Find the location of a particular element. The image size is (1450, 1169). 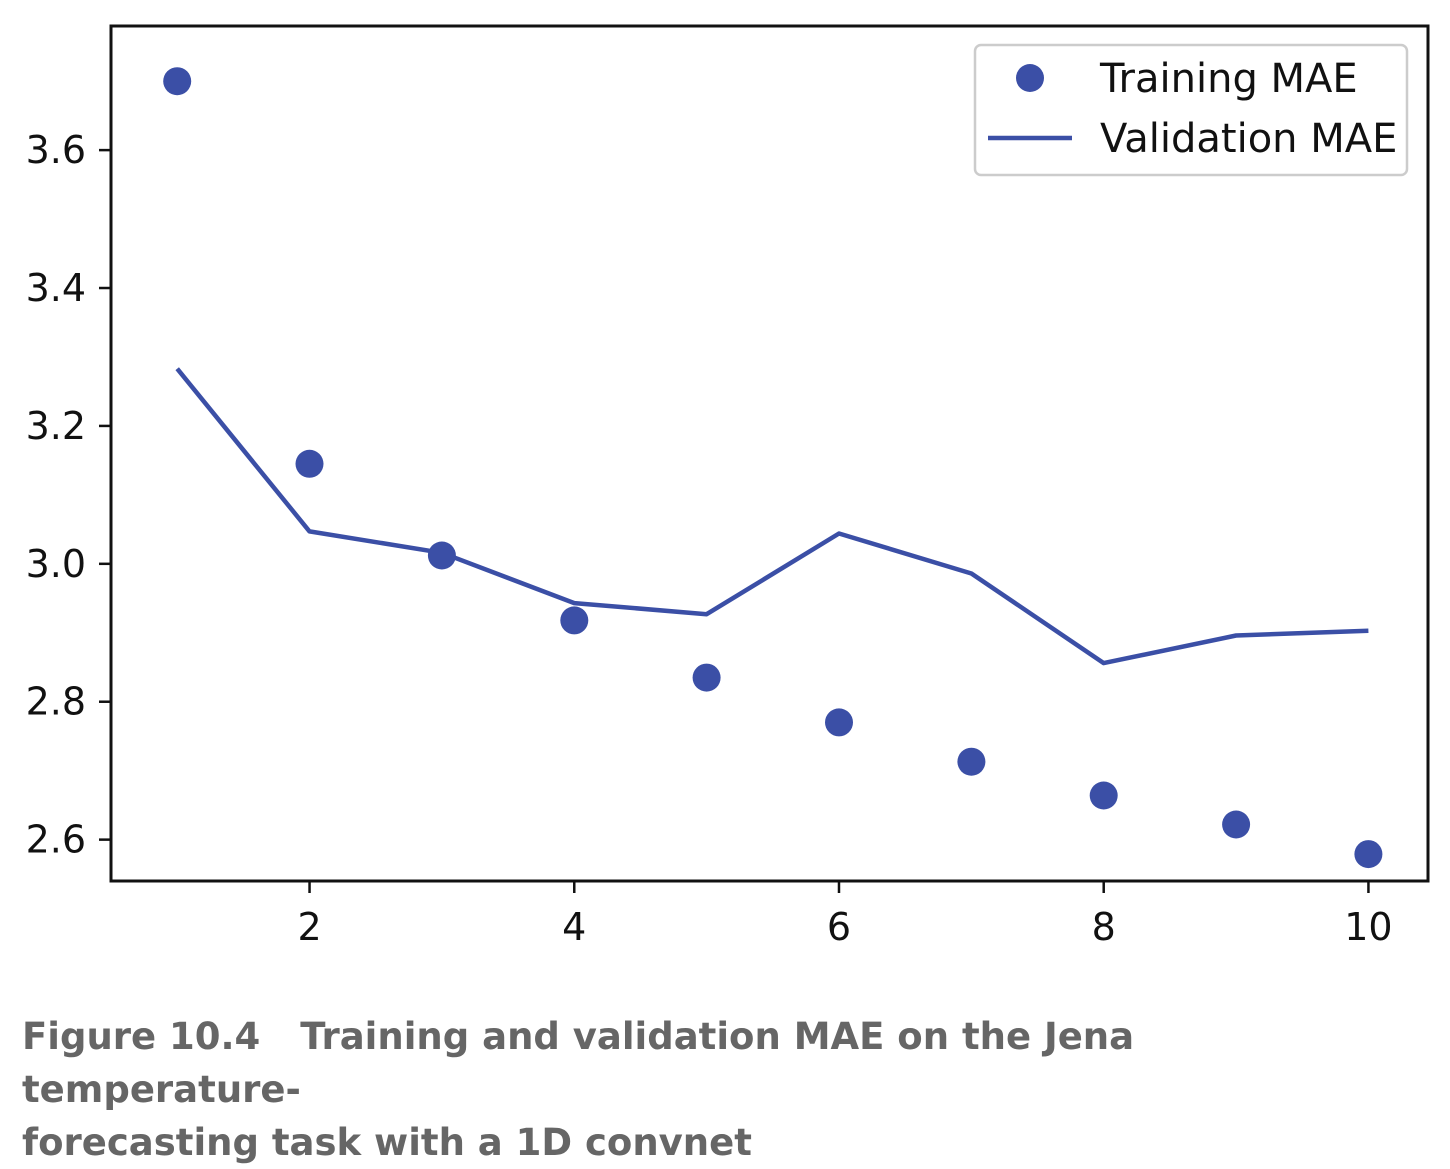

legend: Training MAE Validation MAE is located at coordinates (1191, 110).